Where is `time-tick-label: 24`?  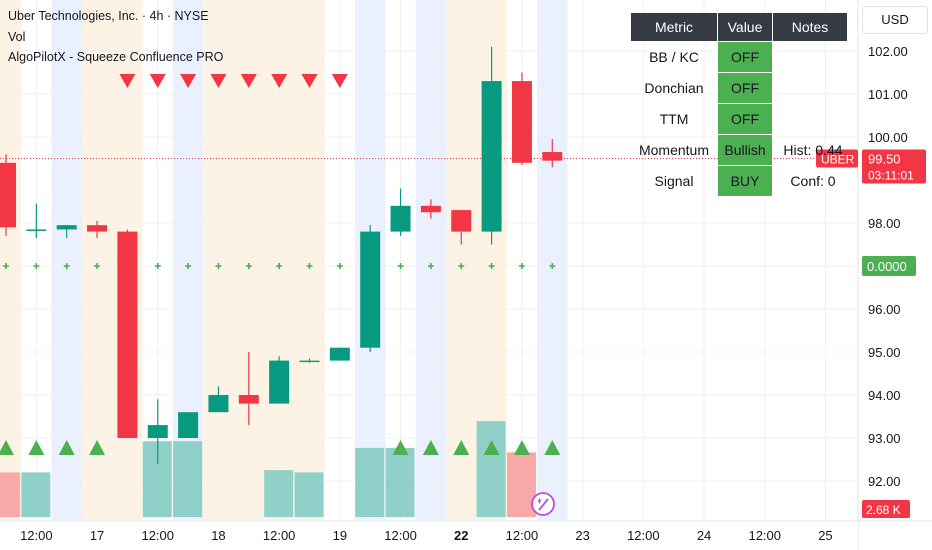
time-tick-label: 24 is located at coordinates (704, 535).